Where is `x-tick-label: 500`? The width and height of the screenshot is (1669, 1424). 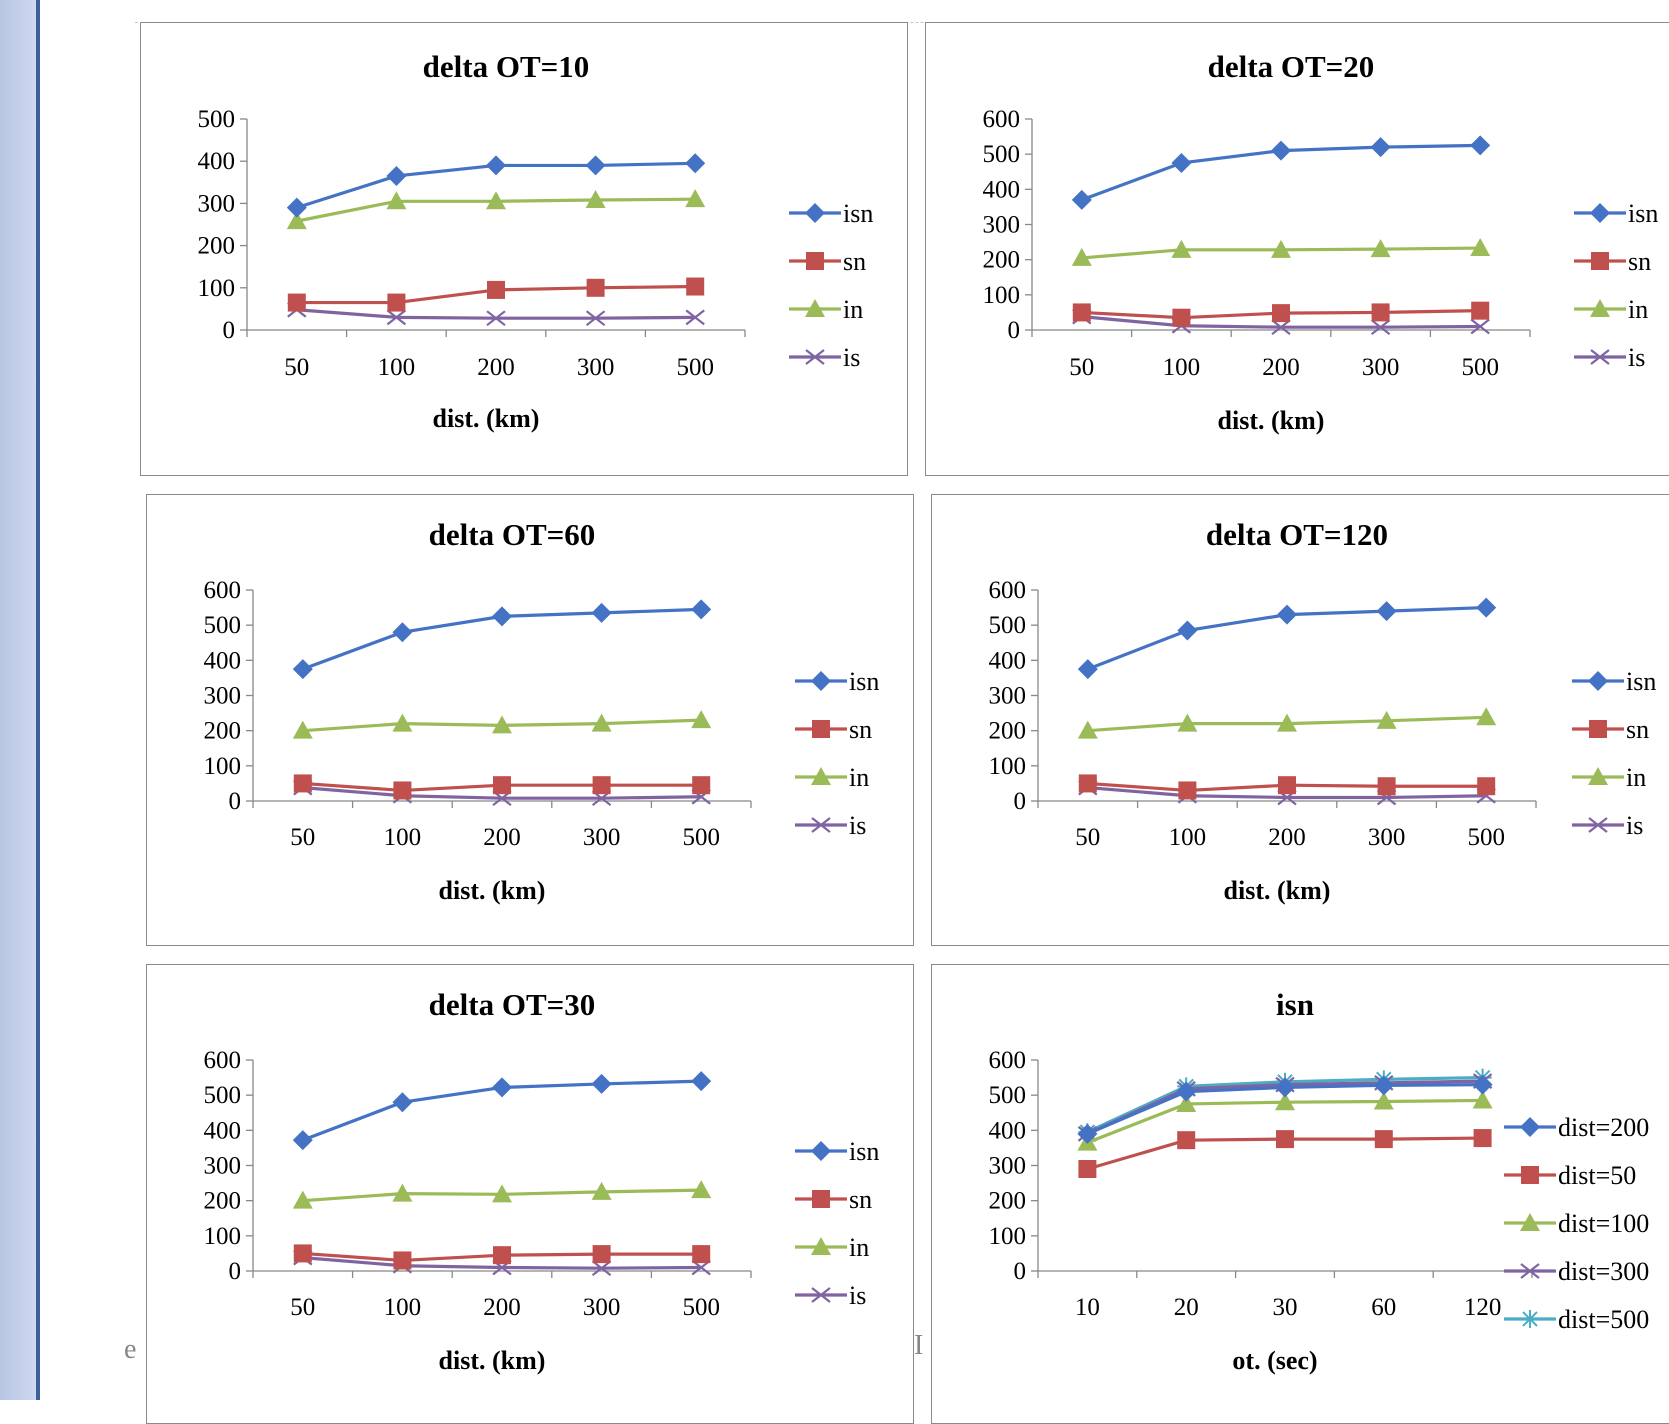 x-tick-label: 500 is located at coordinates (1480, 367).